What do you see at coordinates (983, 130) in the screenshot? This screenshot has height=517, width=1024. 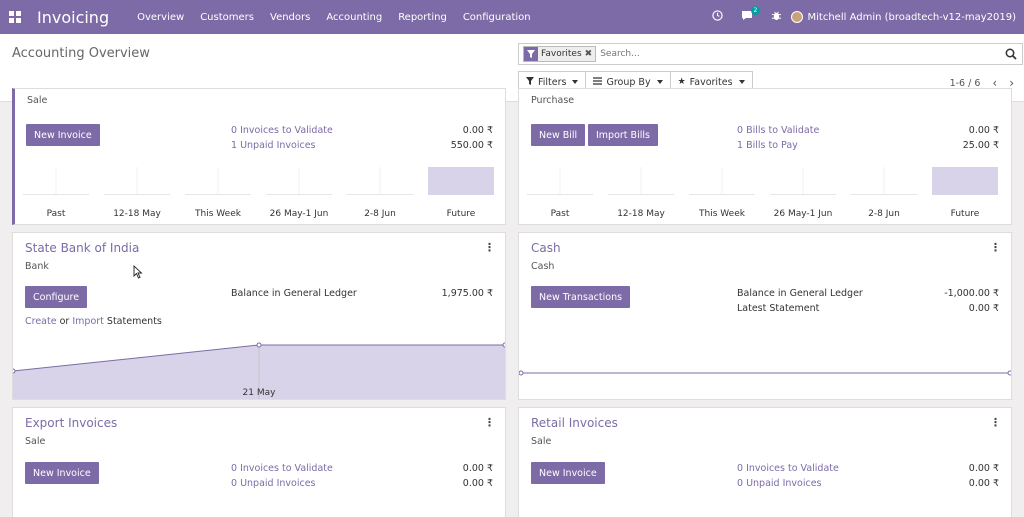 I see `bills-to-validate-amount: 0.00 ₹` at bounding box center [983, 130].